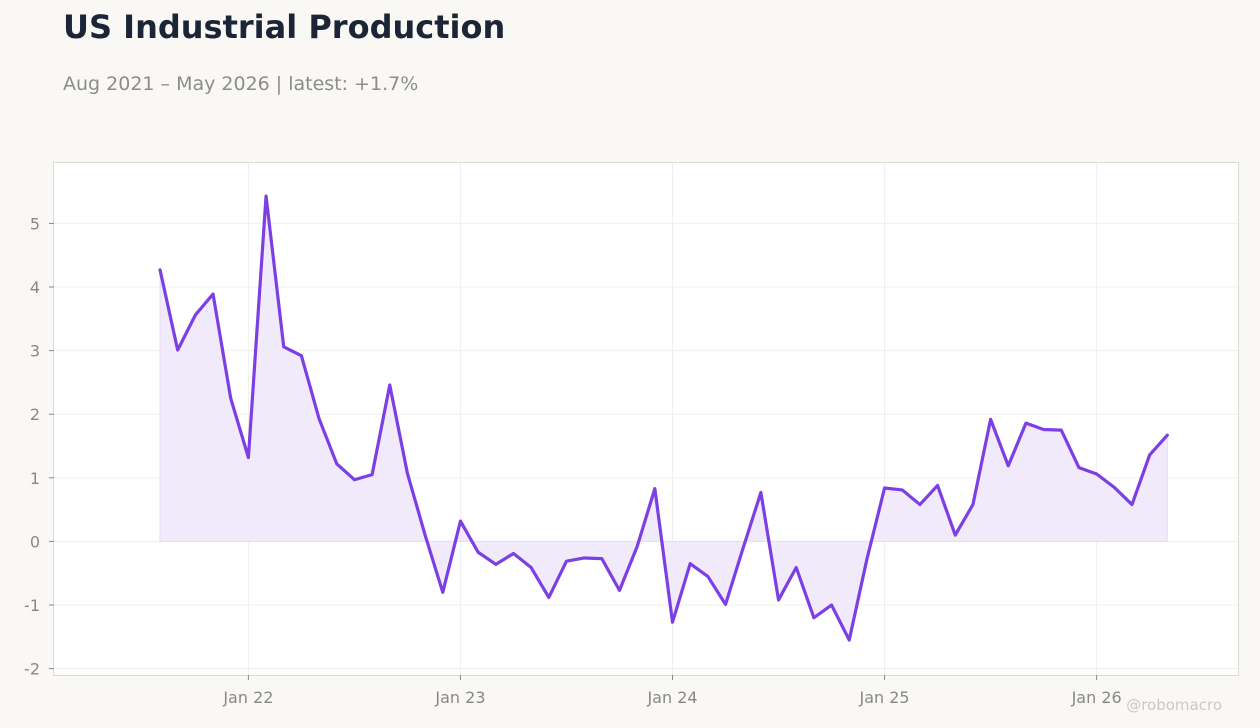 The image size is (1260, 728). What do you see at coordinates (35, 351) in the screenshot?
I see `y-tick-label: 3` at bounding box center [35, 351].